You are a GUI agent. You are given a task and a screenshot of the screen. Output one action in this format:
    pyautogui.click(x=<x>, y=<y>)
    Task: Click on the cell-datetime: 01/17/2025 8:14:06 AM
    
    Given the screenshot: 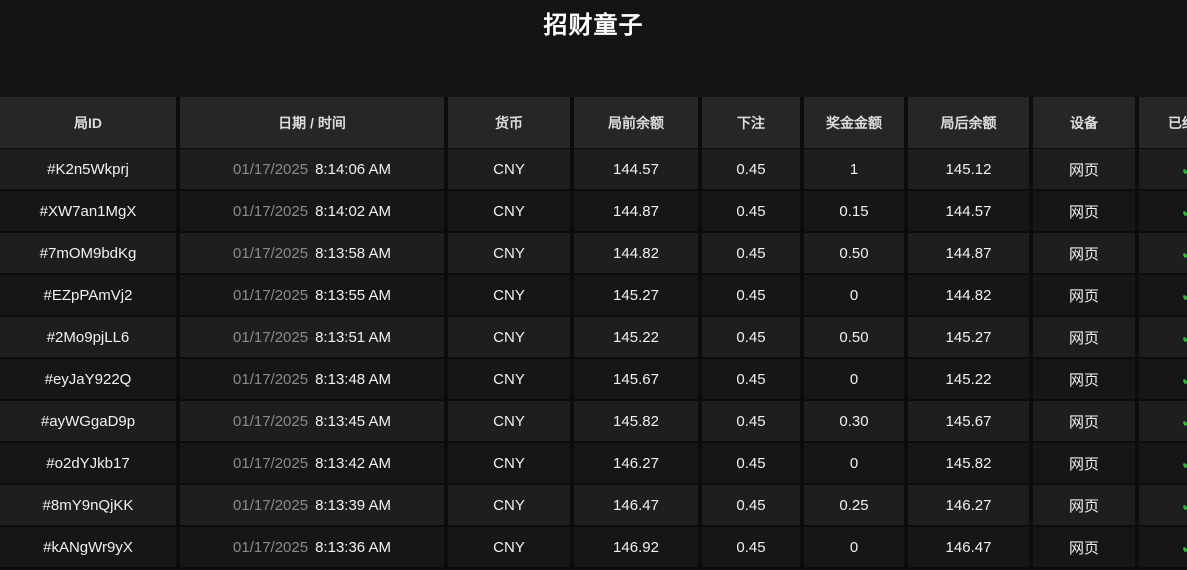 What is the action you would take?
    pyautogui.click(x=312, y=169)
    